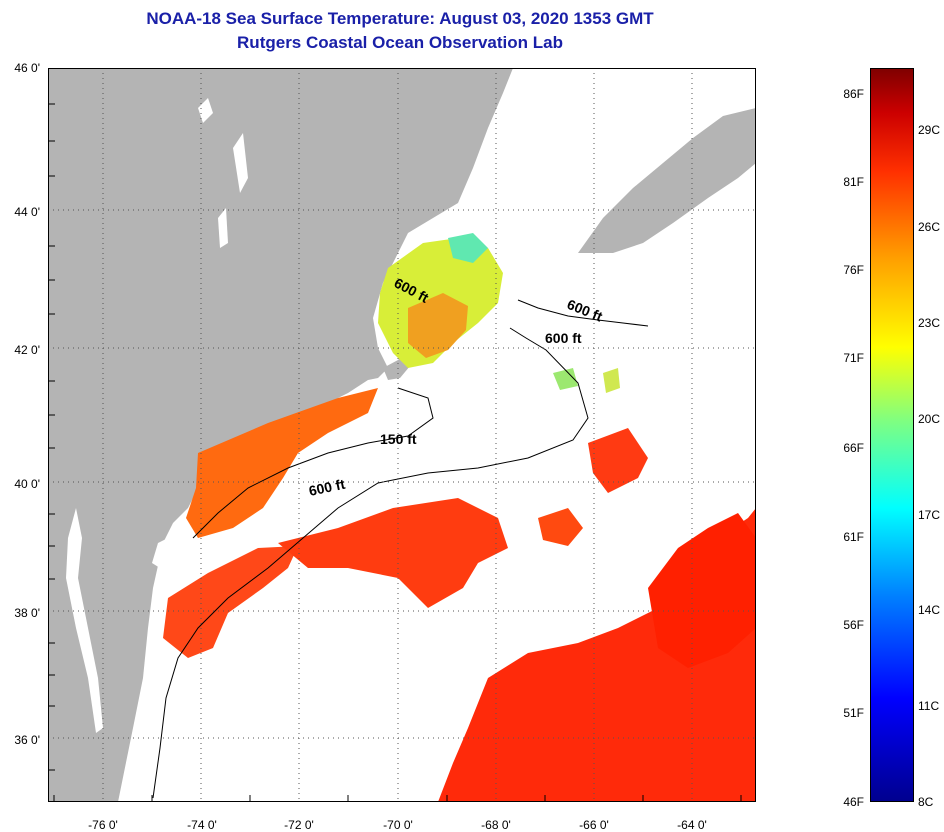 This screenshot has height=832, width=944. What do you see at coordinates (583, 313) in the screenshot?
I see `contour-600ft-gulf` at bounding box center [583, 313].